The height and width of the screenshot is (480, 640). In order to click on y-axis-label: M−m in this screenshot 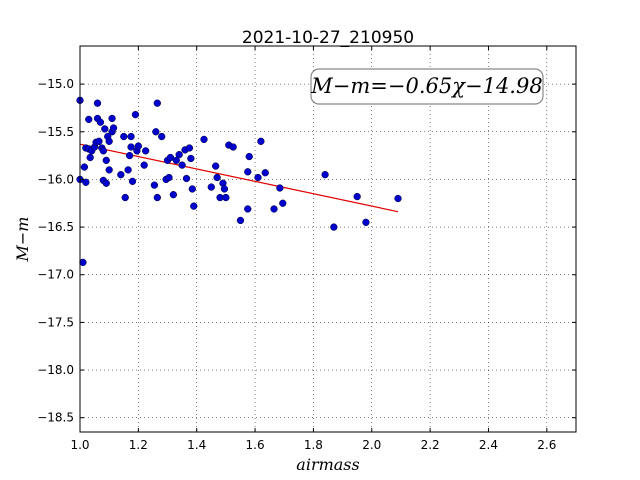, I will do `click(22, 240)`.